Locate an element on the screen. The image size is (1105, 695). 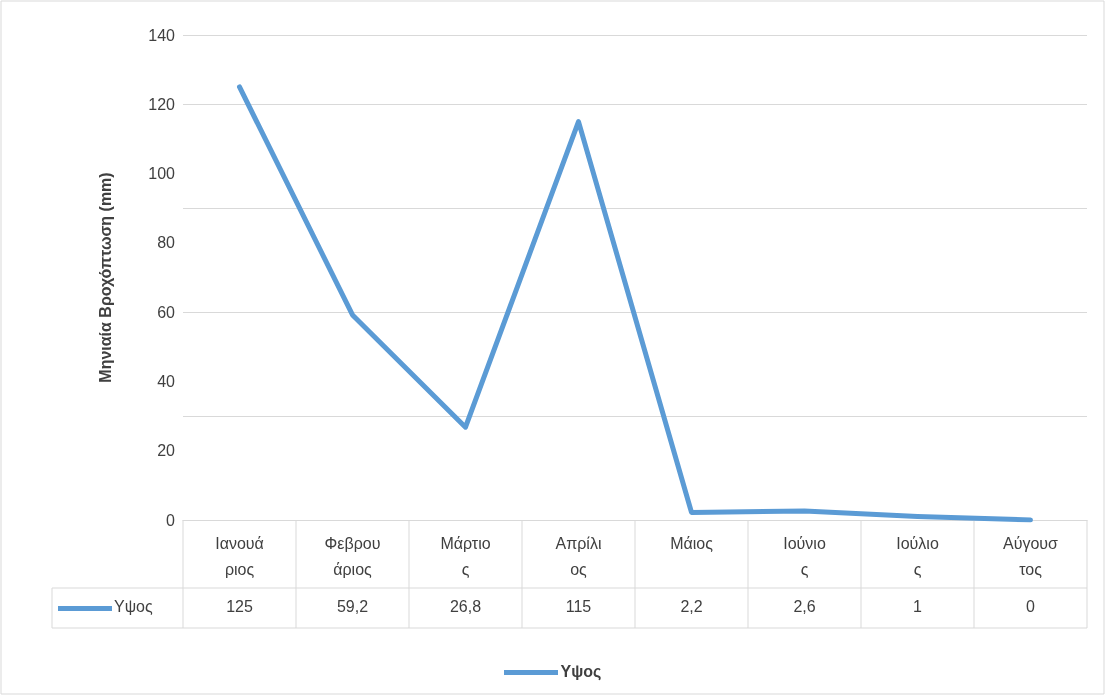
data-label: 0 is located at coordinates (1030, 607).